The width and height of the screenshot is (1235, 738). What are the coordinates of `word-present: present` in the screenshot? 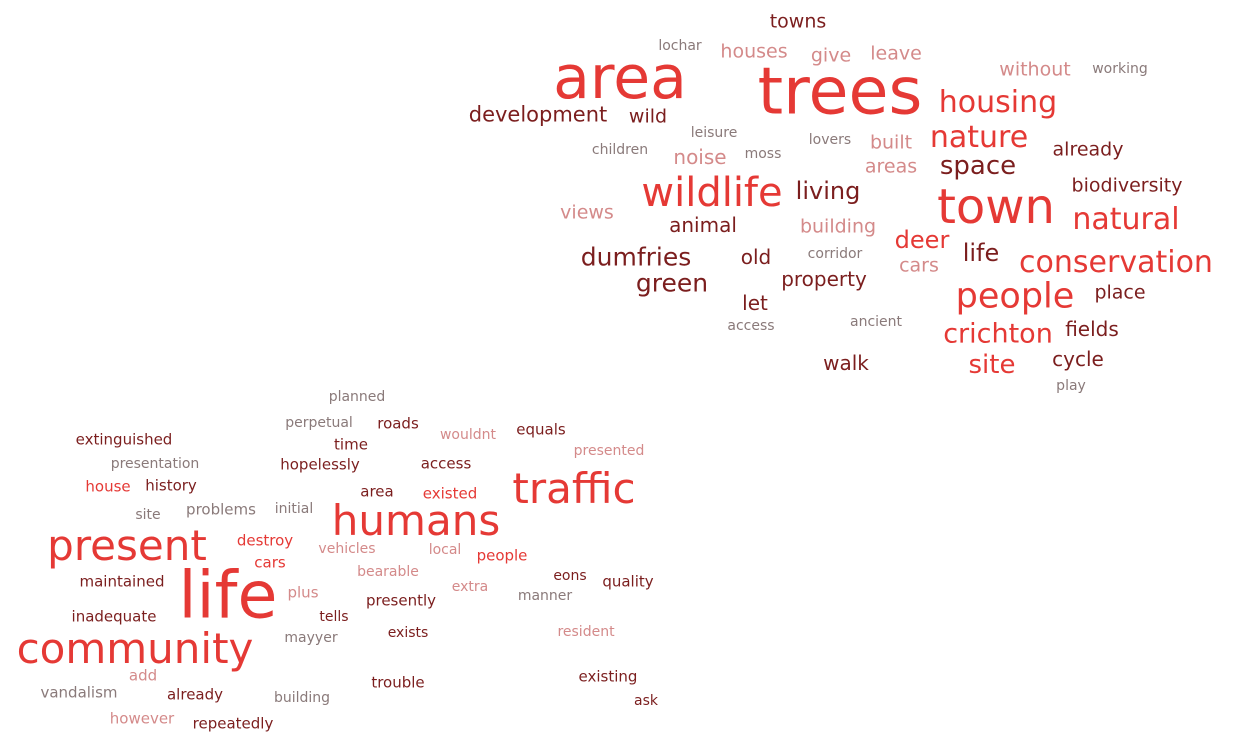 It's located at (127, 545).